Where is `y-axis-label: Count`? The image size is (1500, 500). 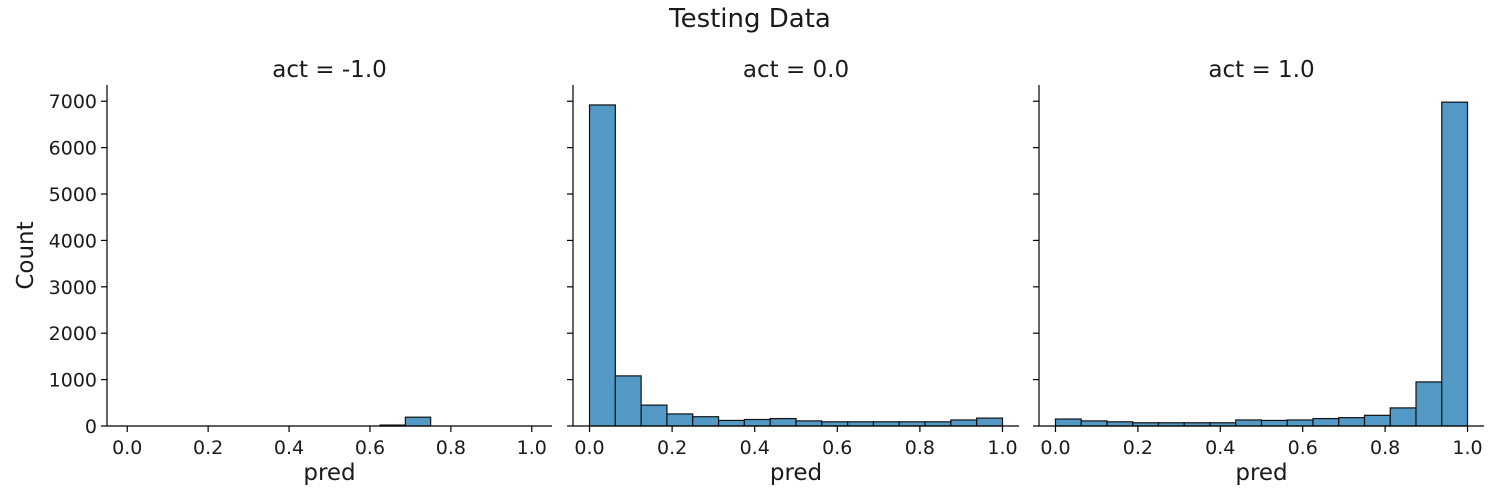
y-axis-label: Count is located at coordinates (26, 255).